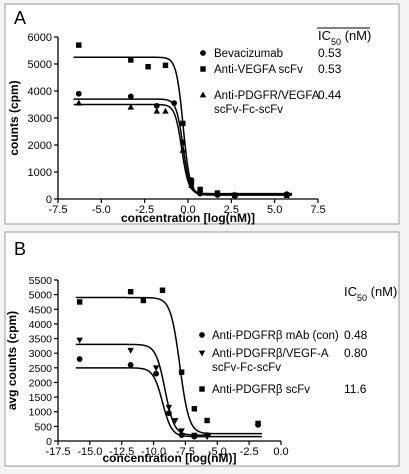 The height and width of the screenshot is (474, 409). What do you see at coordinates (355, 389) in the screenshot?
I see `ic50-value: 11.6` at bounding box center [355, 389].